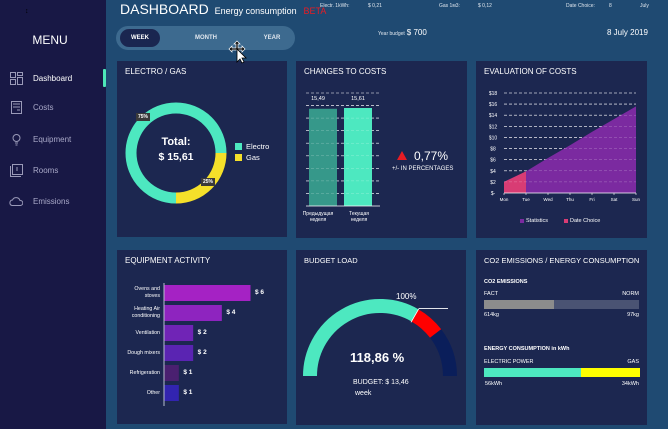 Image resolution: width=668 pixels, height=429 pixels. I want to click on change-percent: 0,77%, so click(431, 156).